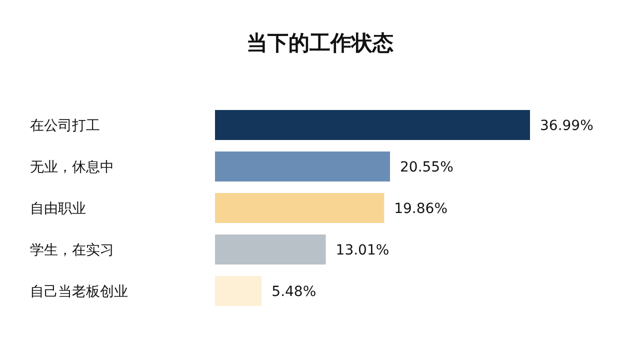 Image resolution: width=640 pixels, height=344 pixels. I want to click on title: 当下的工作状态, so click(320, 43).